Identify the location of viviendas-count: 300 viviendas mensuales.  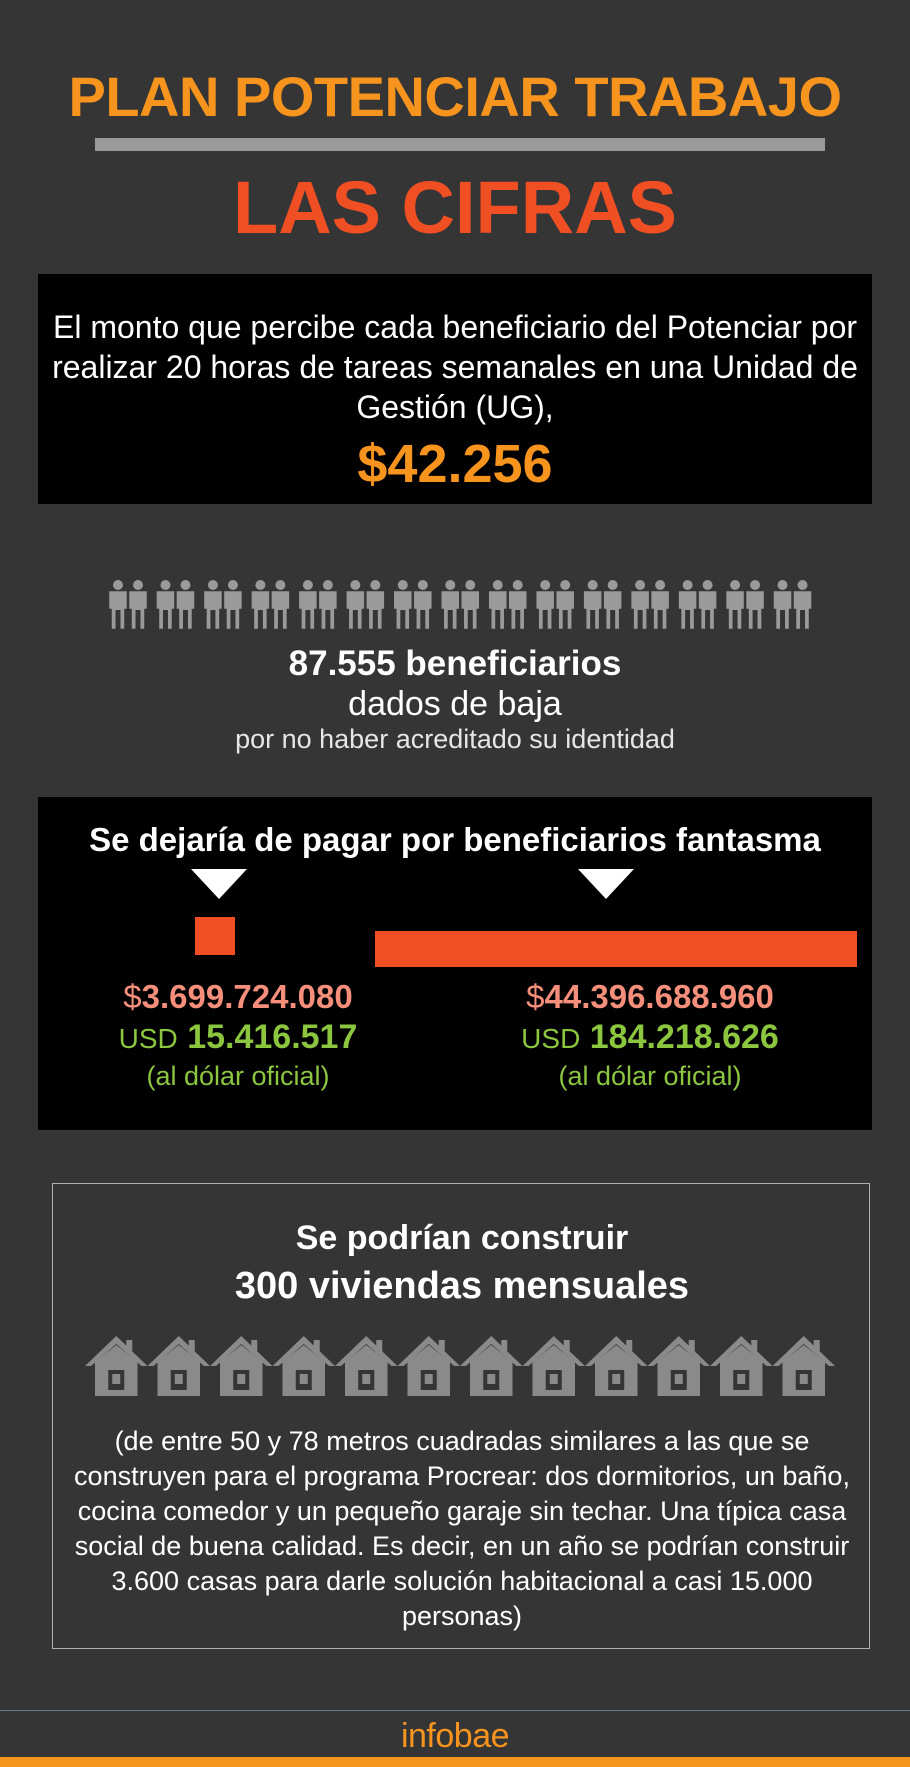
(462, 1286).